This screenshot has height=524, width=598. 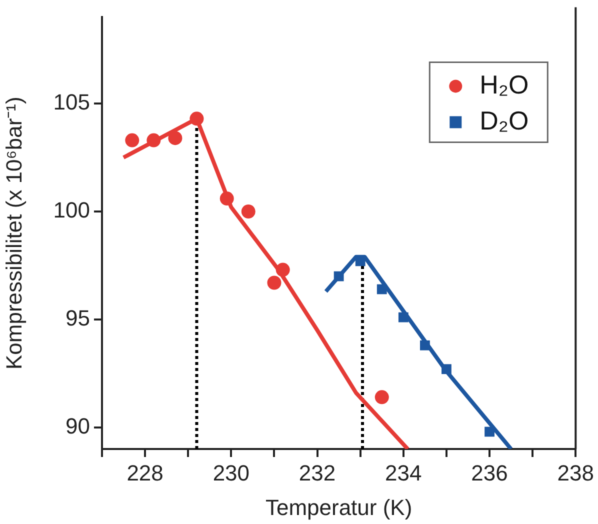 What do you see at coordinates (489, 473) in the screenshot?
I see `x-tick-label: 236` at bounding box center [489, 473].